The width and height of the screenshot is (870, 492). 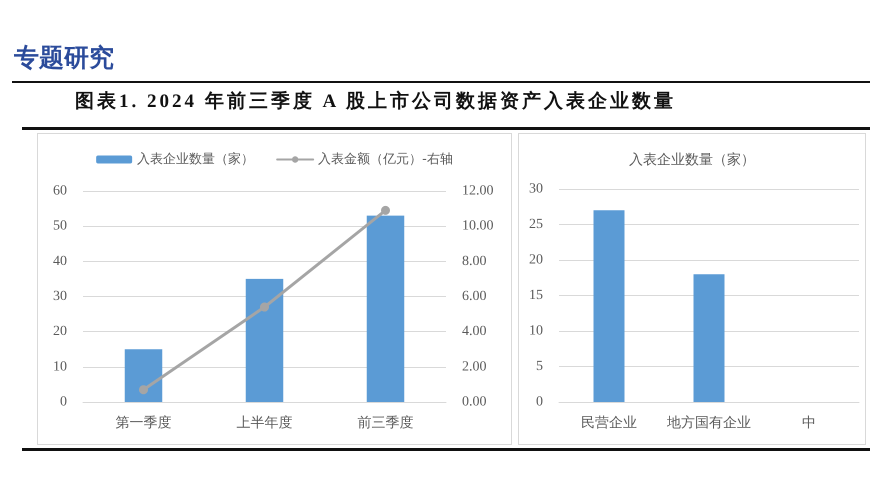 What do you see at coordinates (809, 423) in the screenshot?
I see `x-tick-label: 中` at bounding box center [809, 423].